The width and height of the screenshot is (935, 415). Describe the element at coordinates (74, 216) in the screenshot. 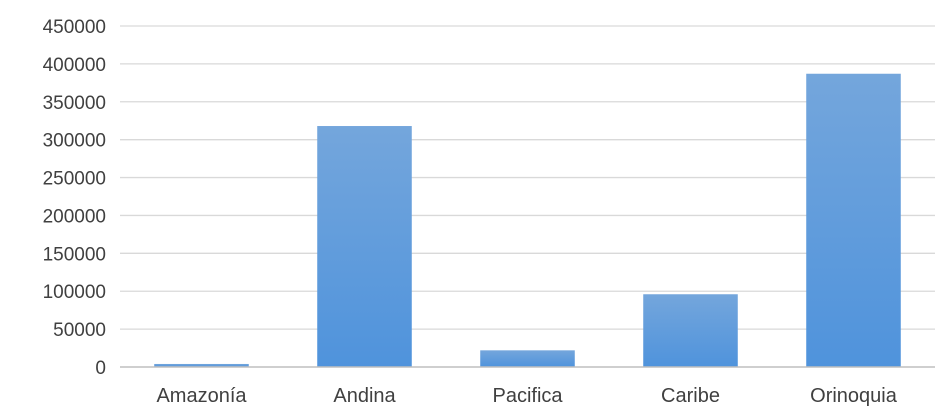

I see `y-tick-label: 200000` at that location.